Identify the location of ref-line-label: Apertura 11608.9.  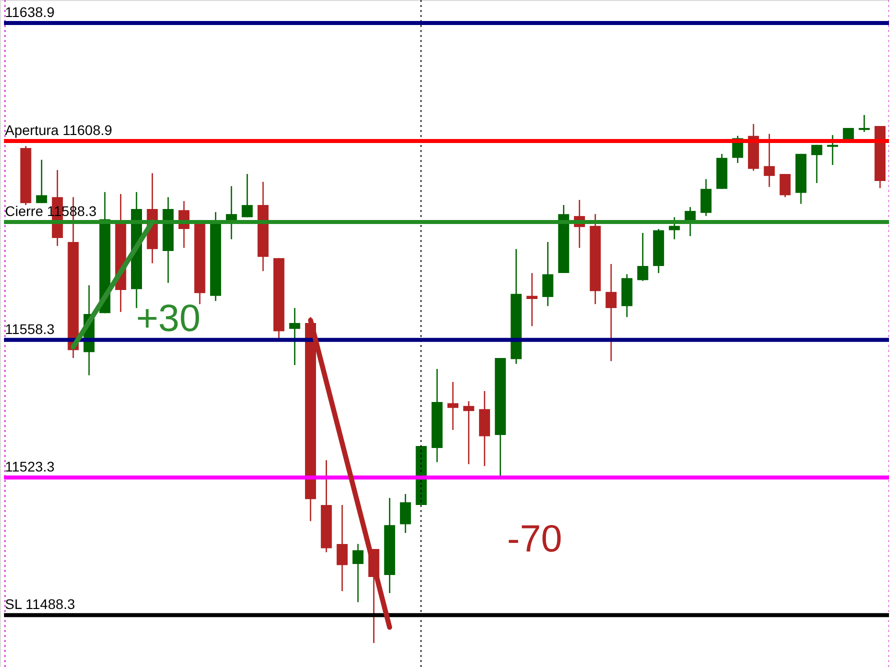
(58, 130).